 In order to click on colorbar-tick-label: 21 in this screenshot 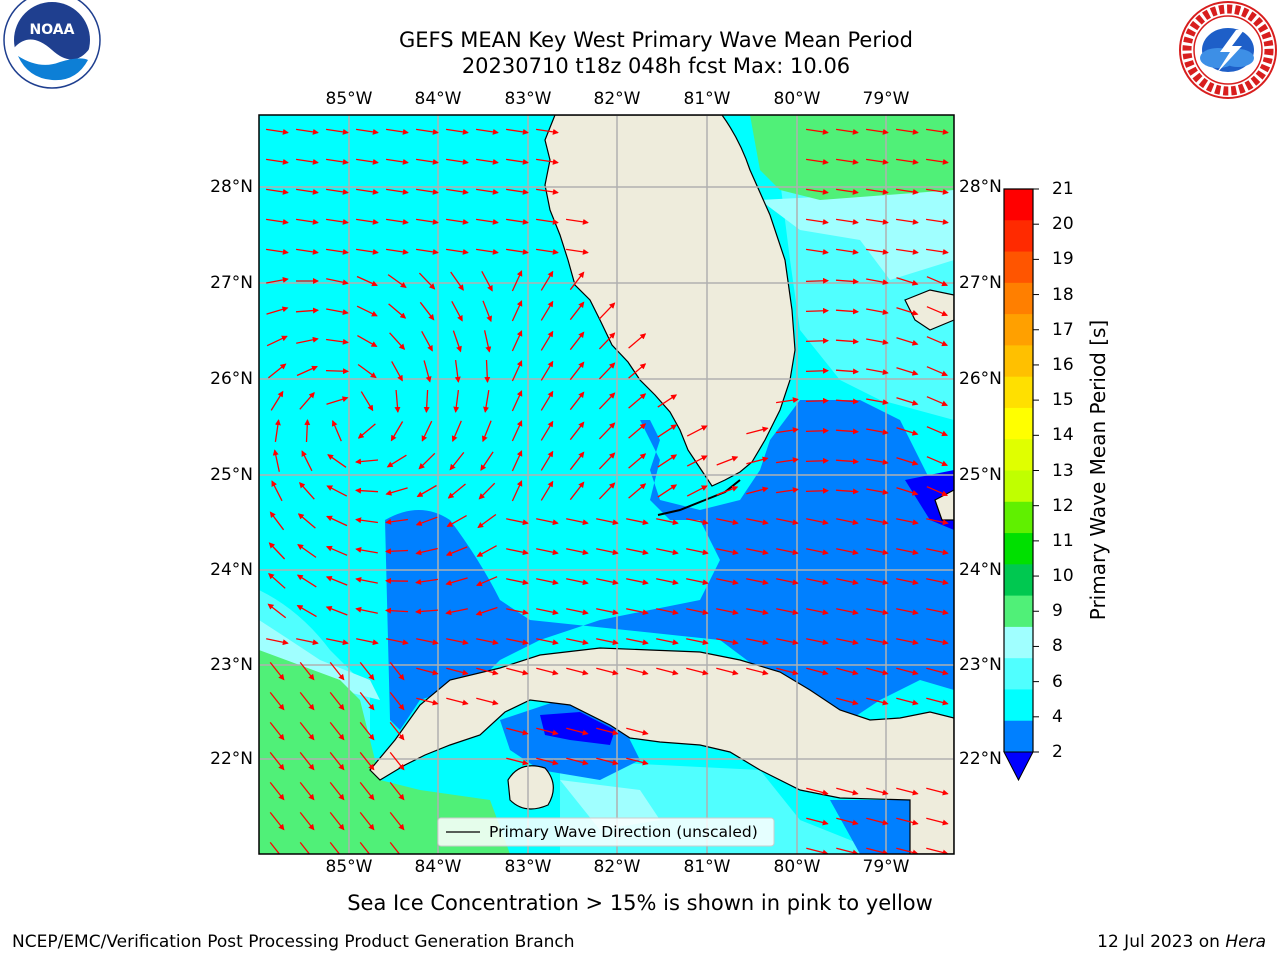, I will do `click(1063, 189)`.